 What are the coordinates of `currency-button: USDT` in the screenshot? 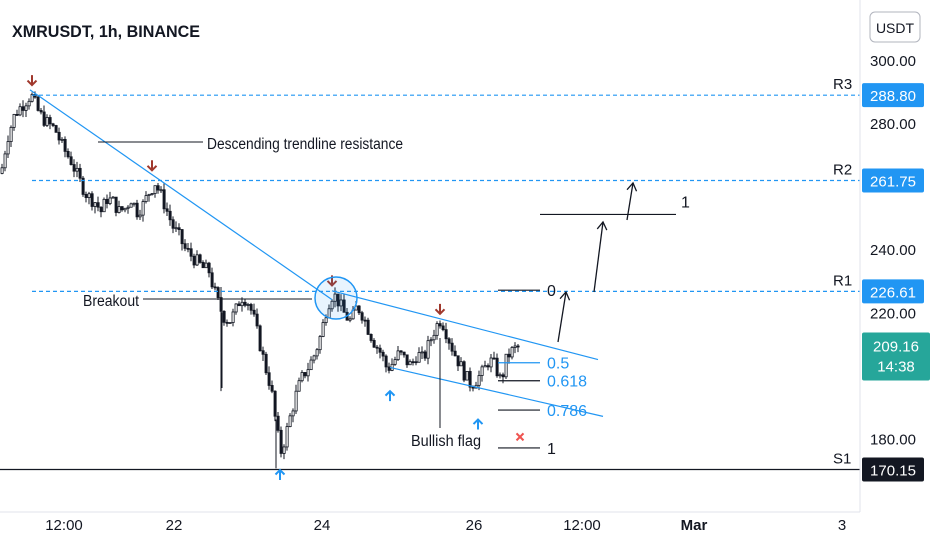 It's located at (895, 27).